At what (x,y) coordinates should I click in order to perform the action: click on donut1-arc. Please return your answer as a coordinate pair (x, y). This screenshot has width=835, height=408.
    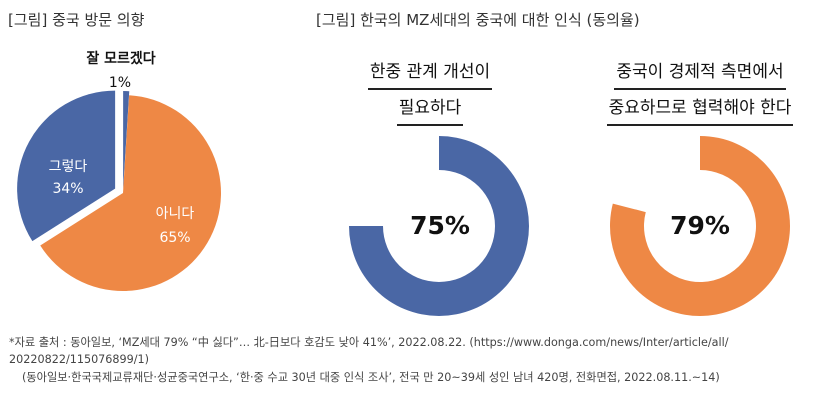
    Looking at the image, I should click on (439, 226).